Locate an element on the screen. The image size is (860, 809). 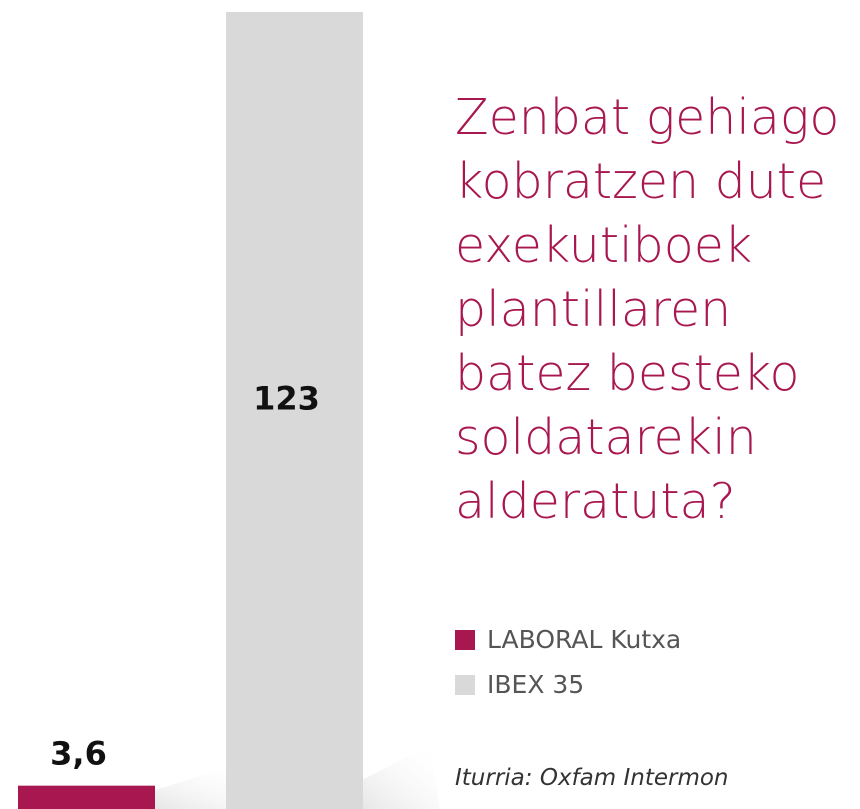
value-label: 3,6 is located at coordinates (78, 754).